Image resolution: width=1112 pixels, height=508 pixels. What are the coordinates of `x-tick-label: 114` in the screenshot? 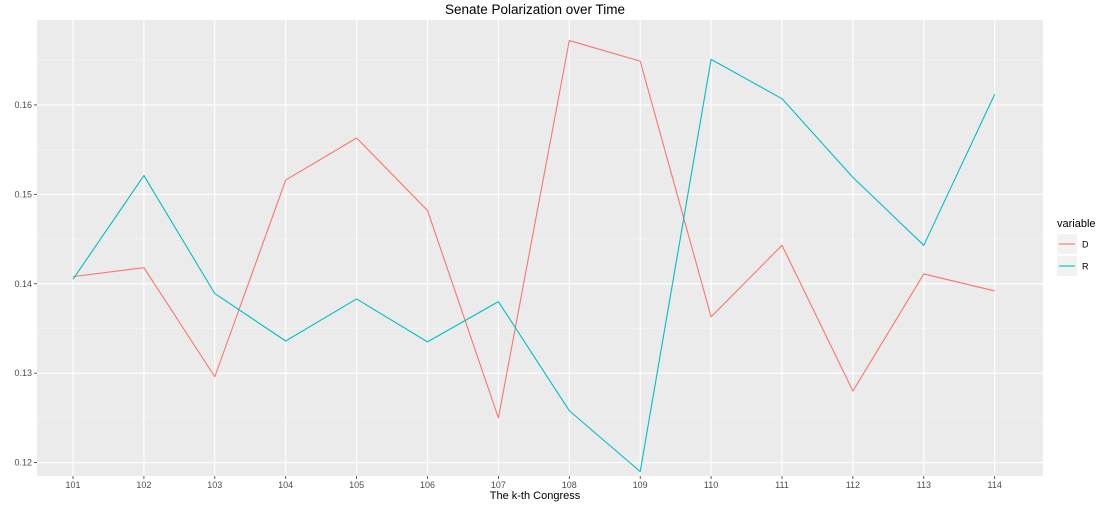 It's located at (995, 485).